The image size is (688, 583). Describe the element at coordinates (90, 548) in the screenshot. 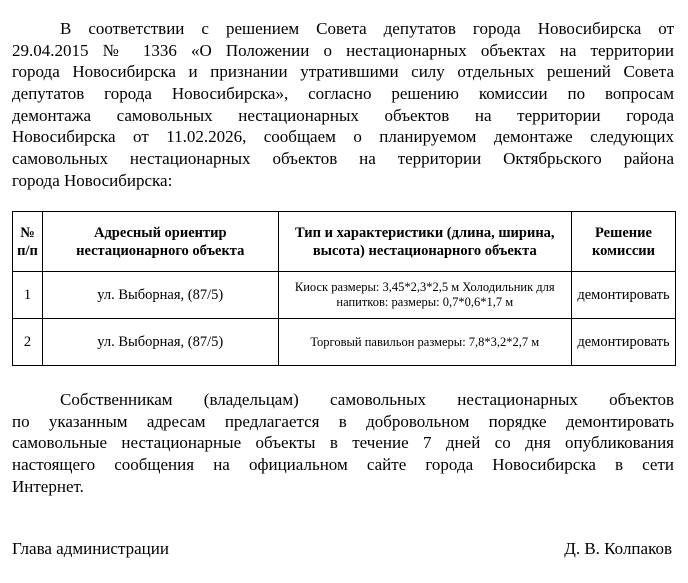

I see `signature-position: Глава администрации` at that location.